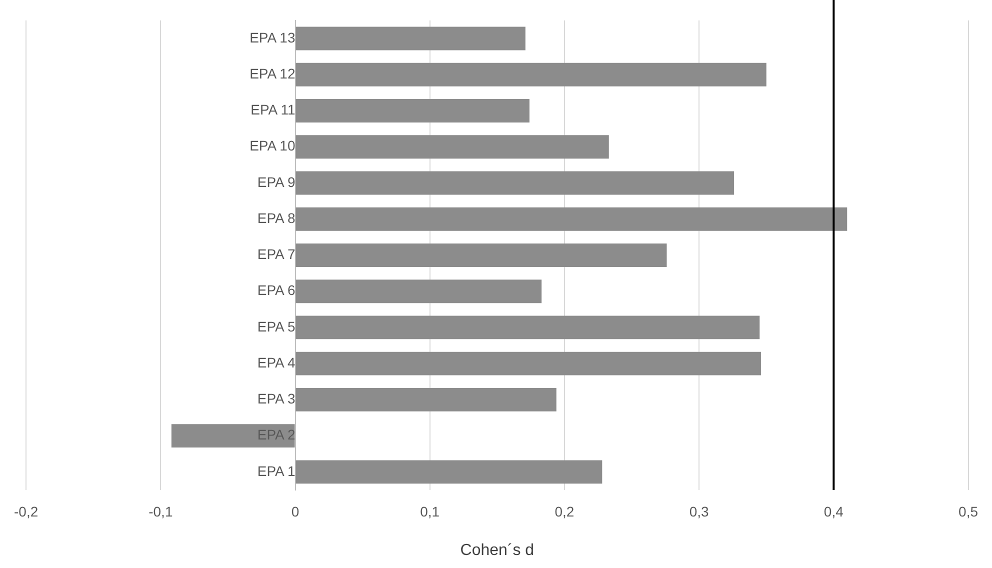 Image resolution: width=992 pixels, height=568 pixels. Describe the element at coordinates (276, 398) in the screenshot. I see `y-tick-label: EPA 3` at that location.